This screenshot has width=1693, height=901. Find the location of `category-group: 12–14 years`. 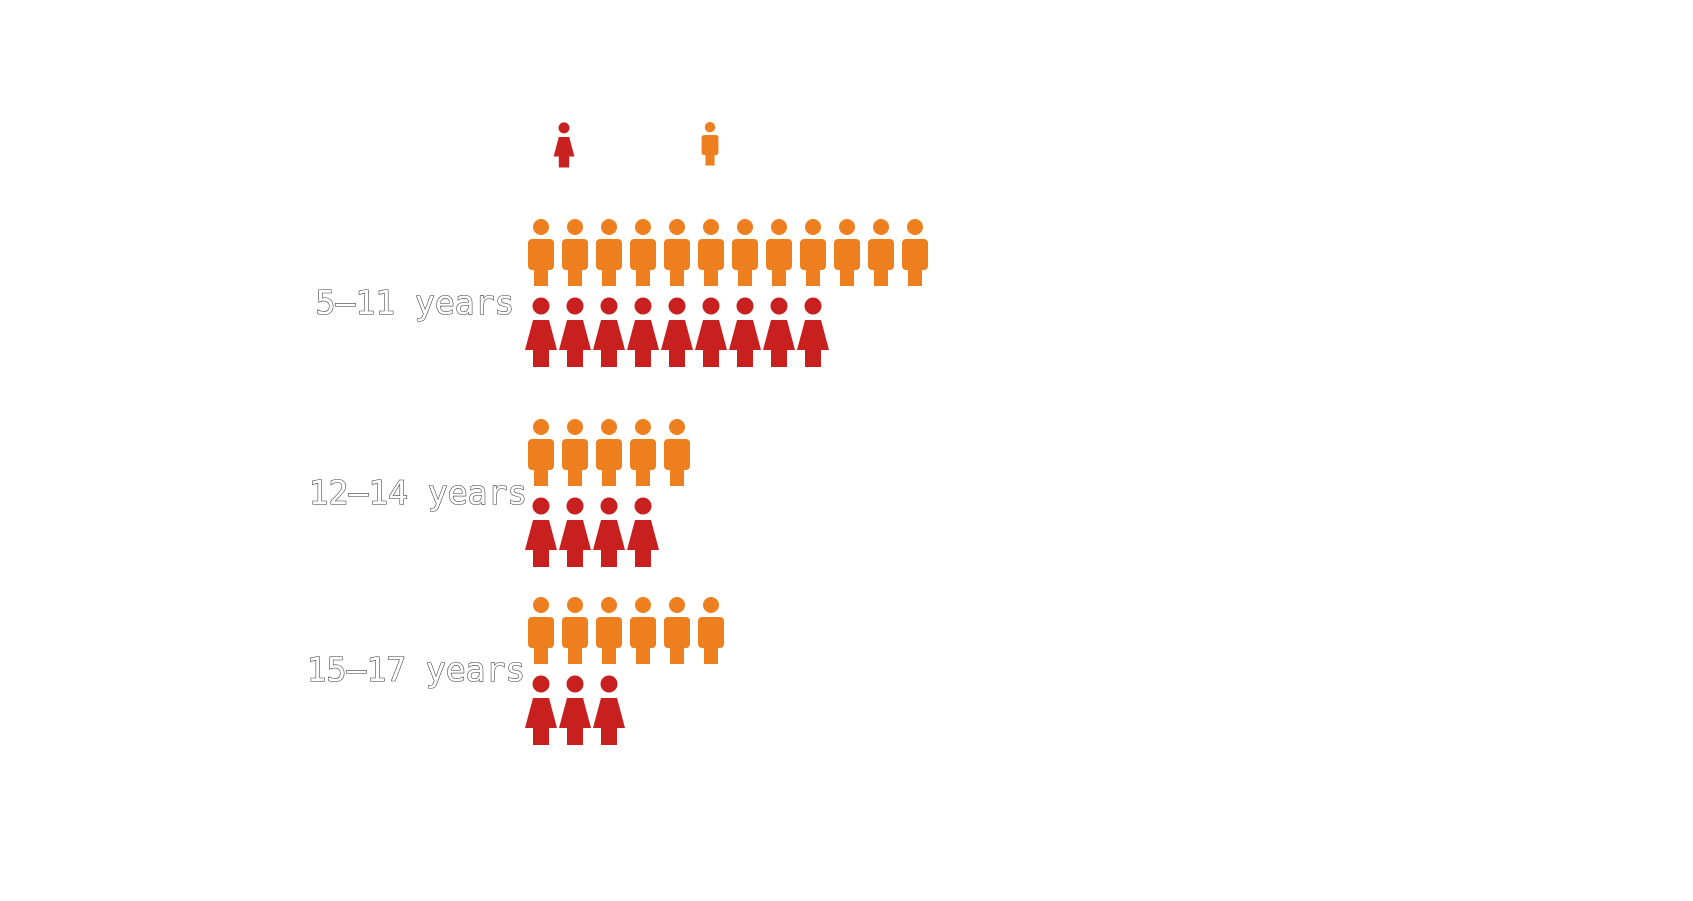

category-group: 12–14 years is located at coordinates (499, 493).